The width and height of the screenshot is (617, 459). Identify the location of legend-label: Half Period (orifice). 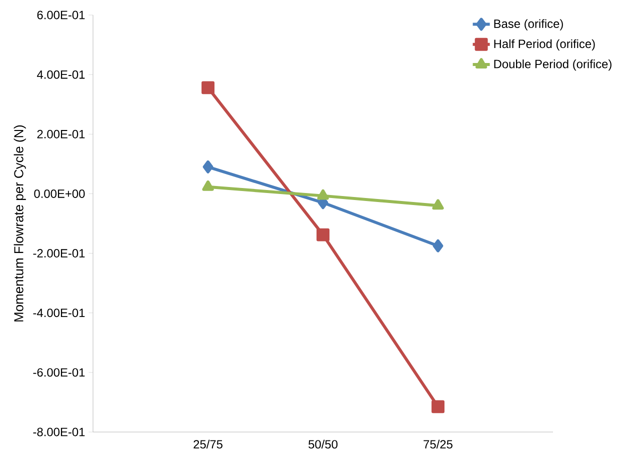
(544, 44).